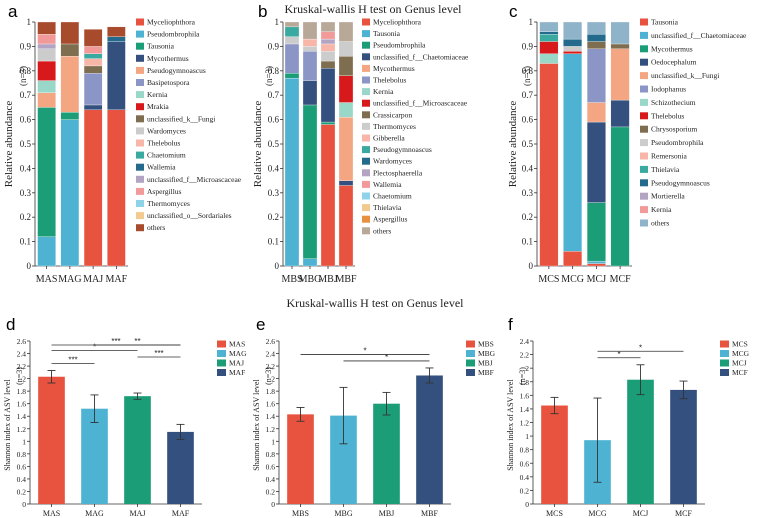 Image resolution: width=757 pixels, height=518 pixels. Describe the element at coordinates (93, 56) in the screenshot. I see `stack-segment-Chaetomium` at that location.